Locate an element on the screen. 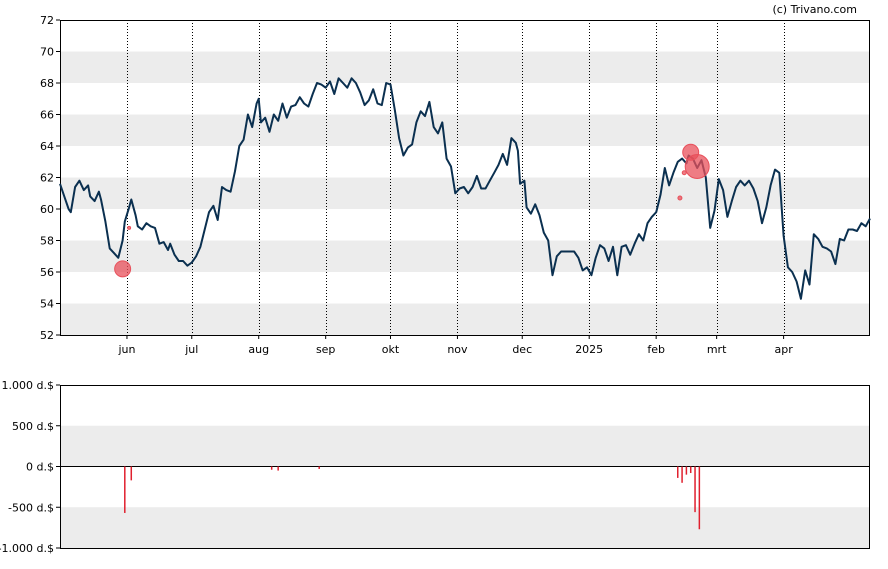 The width and height of the screenshot is (888, 569). volume-bars is located at coordinates (412, 498).